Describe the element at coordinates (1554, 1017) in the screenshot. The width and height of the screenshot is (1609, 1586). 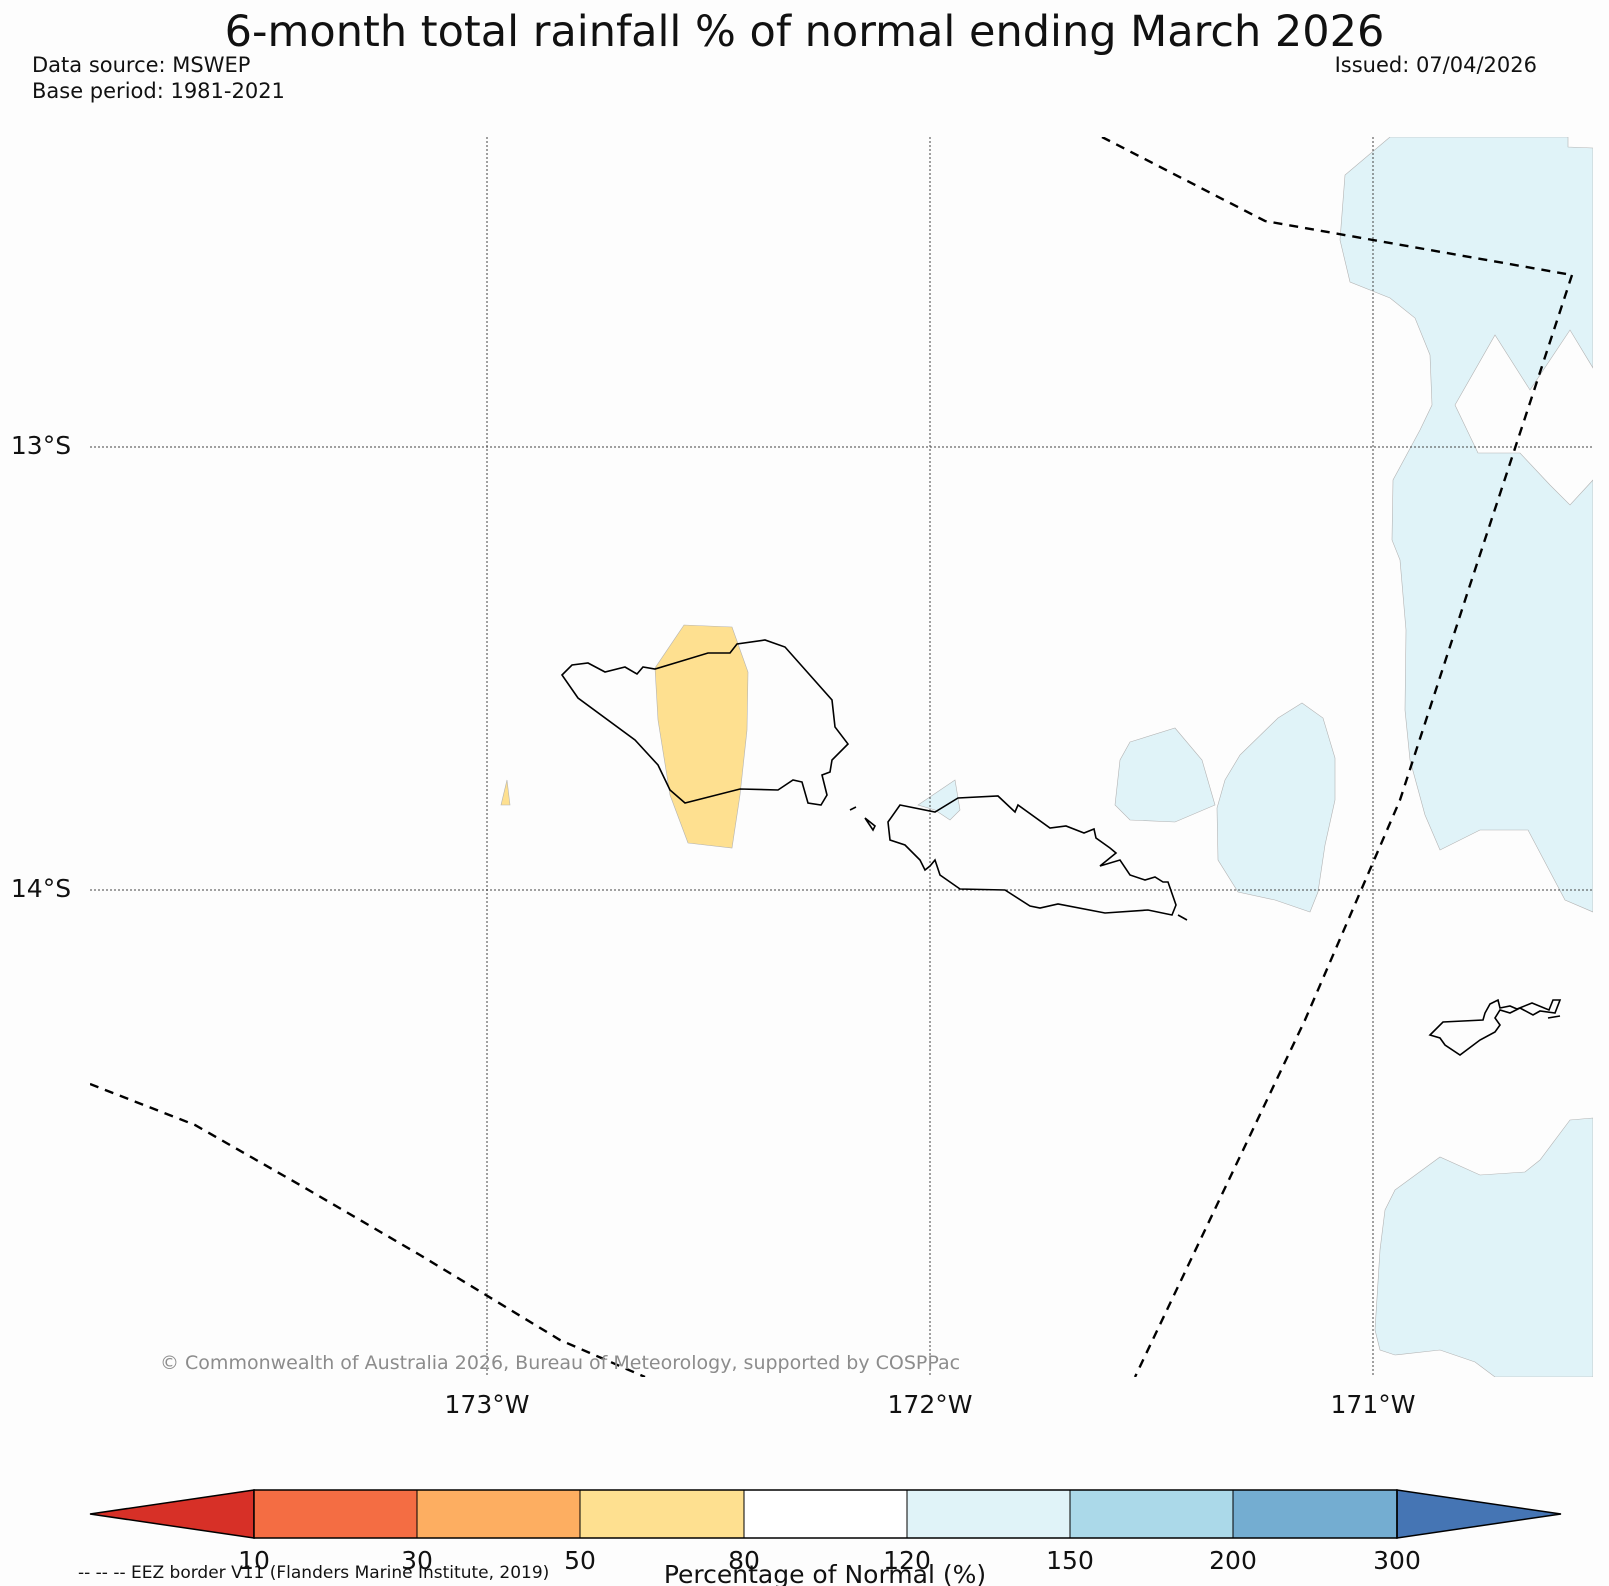
I see `coastline-manua-islet` at that location.